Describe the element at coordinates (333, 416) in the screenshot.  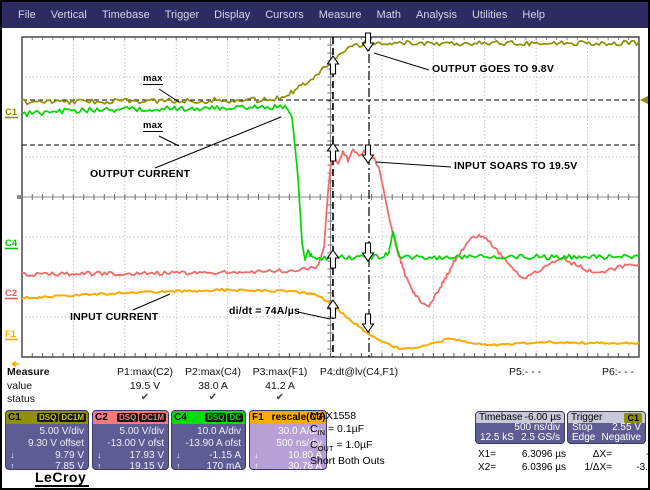
I see `device-name: MAX1558` at that location.